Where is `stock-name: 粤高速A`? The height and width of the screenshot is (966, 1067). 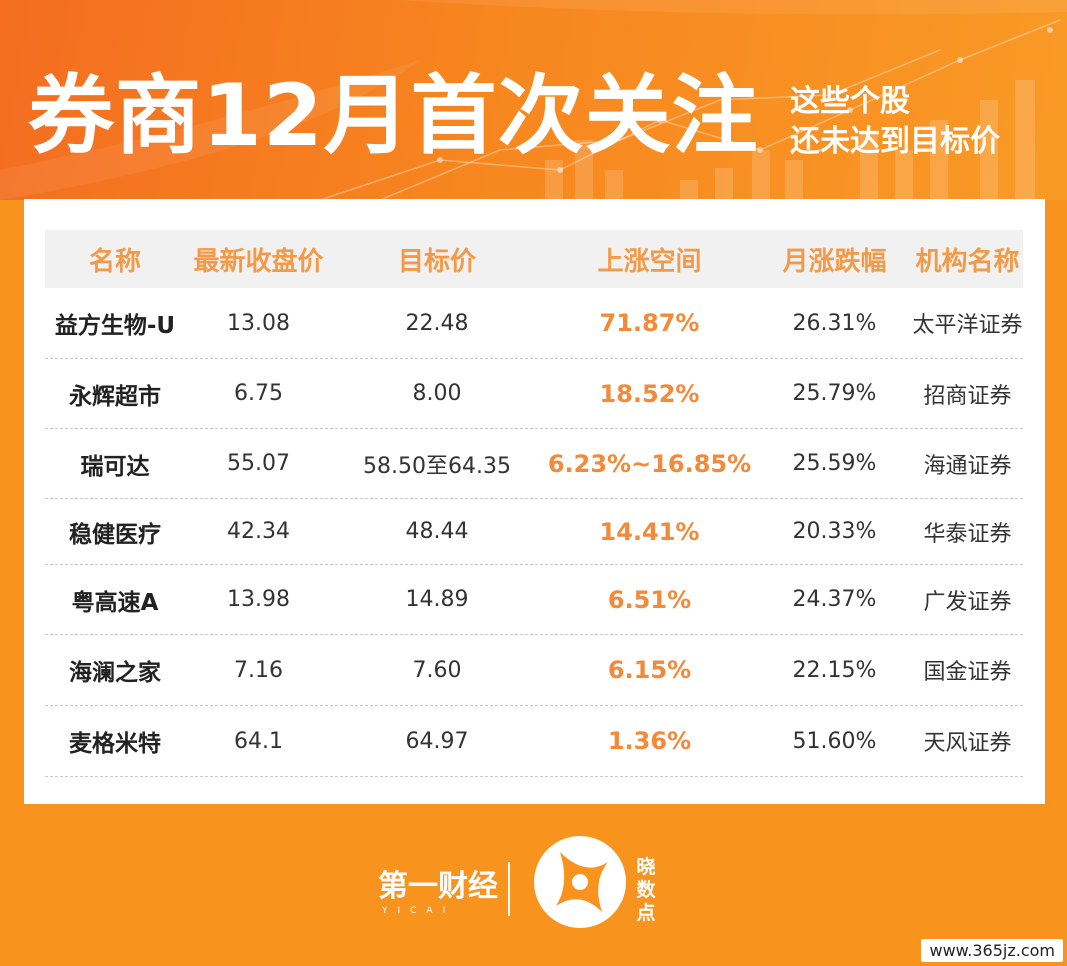
stock-name: 粤高速A is located at coordinates (115, 602).